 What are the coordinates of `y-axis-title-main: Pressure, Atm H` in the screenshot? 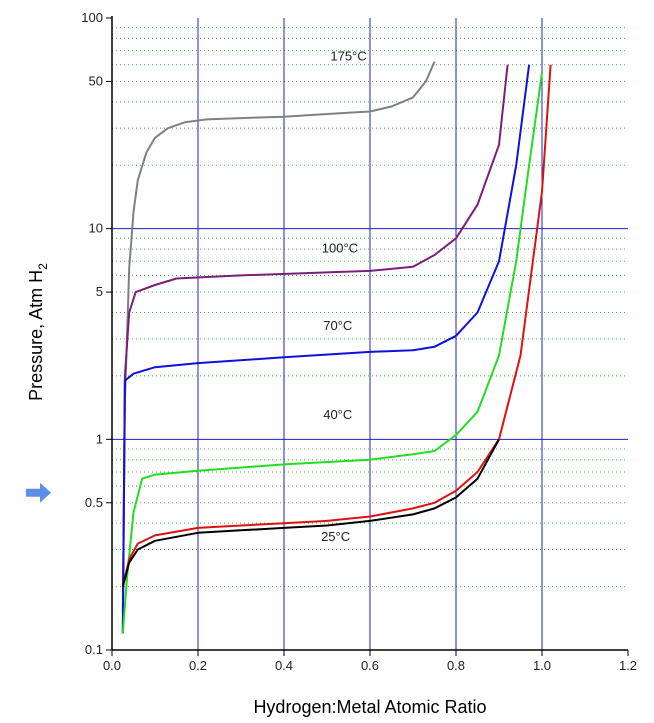 It's located at (36, 335).